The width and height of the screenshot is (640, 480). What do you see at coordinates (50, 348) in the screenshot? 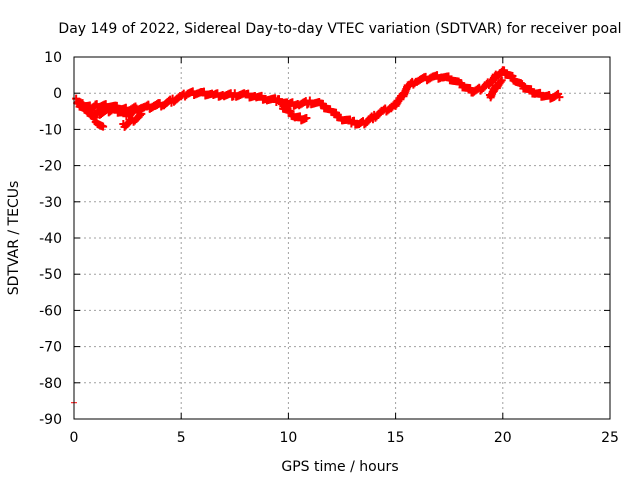
I see `y-tick-label: -70` at bounding box center [50, 348].